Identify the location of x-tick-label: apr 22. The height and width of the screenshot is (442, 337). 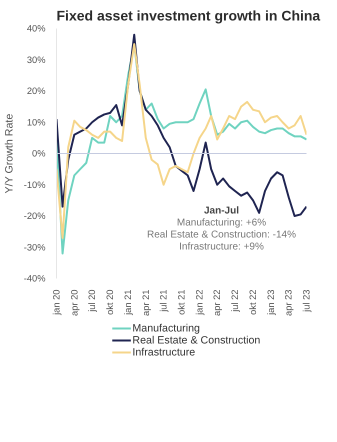
(217, 302).